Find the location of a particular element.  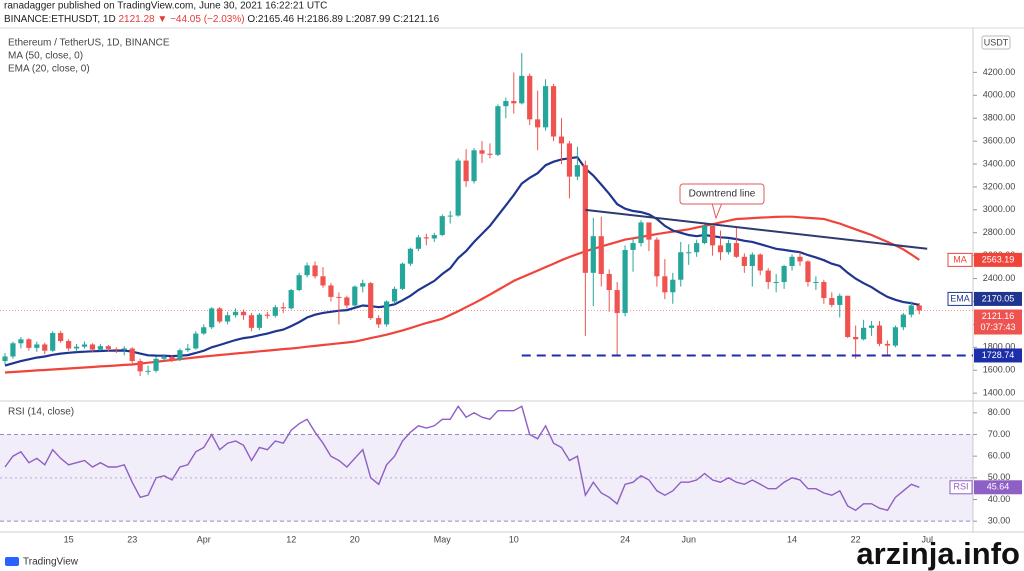

y-tick-label: 80.00 is located at coordinates (999, 412).